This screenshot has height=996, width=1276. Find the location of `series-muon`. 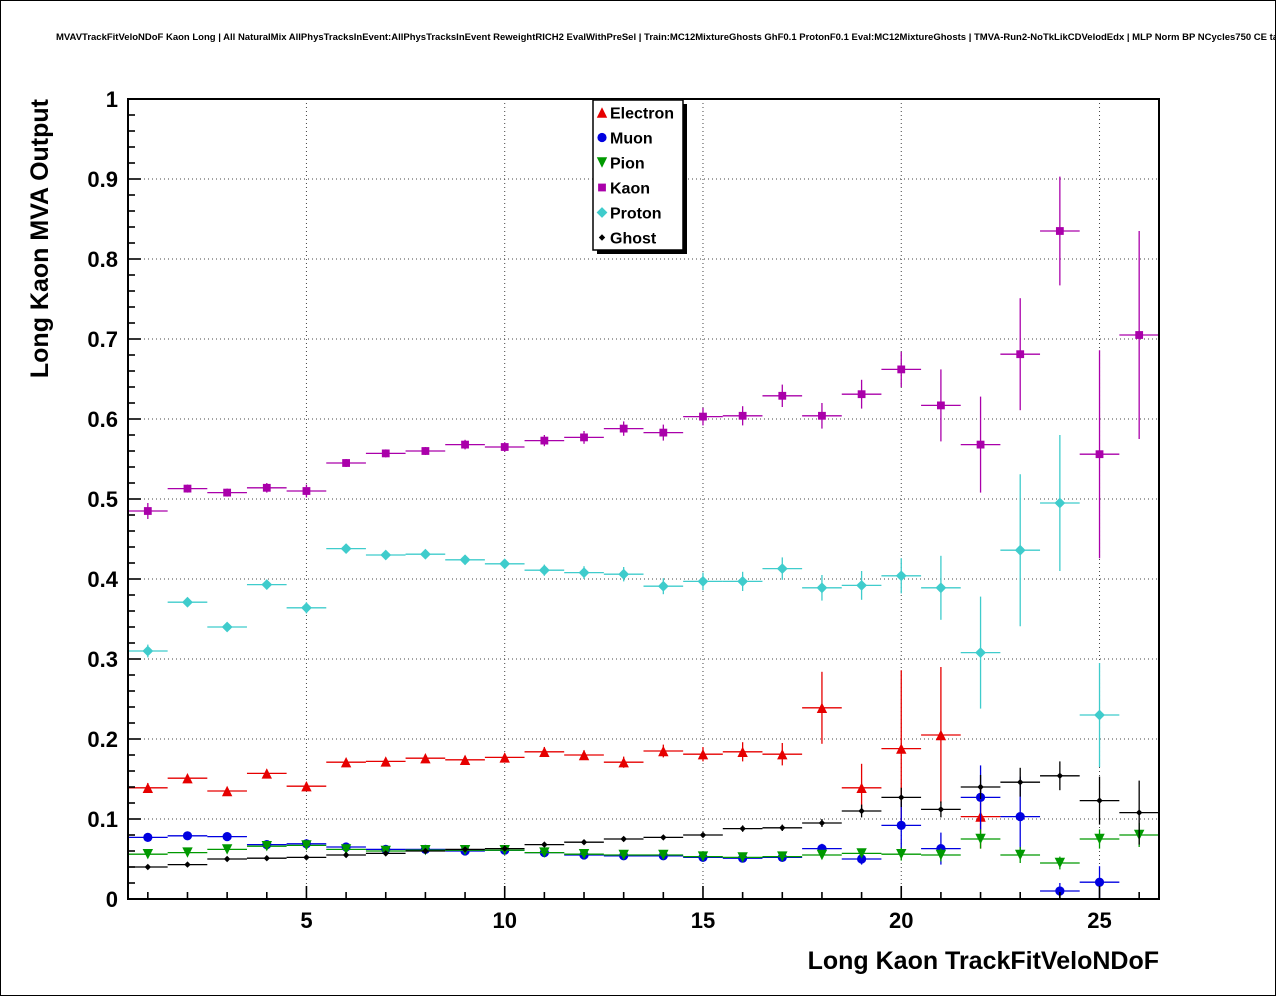

series-muon is located at coordinates (624, 832).